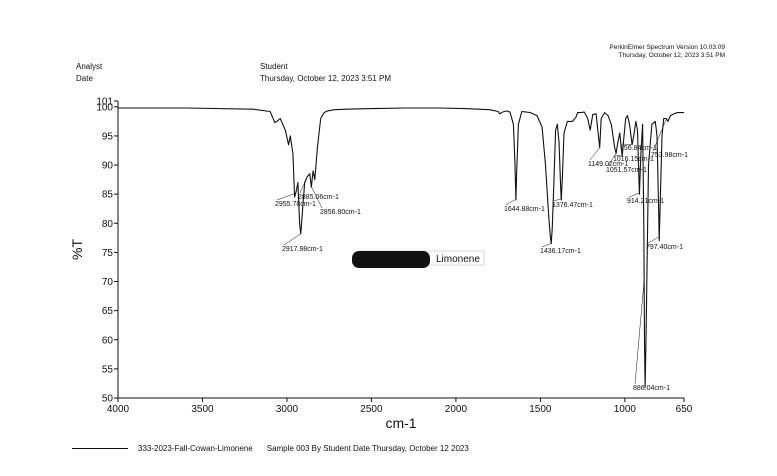 The width and height of the screenshot is (777, 476). Describe the element at coordinates (108, 136) in the screenshot. I see `y-tick-label: 95` at that location.